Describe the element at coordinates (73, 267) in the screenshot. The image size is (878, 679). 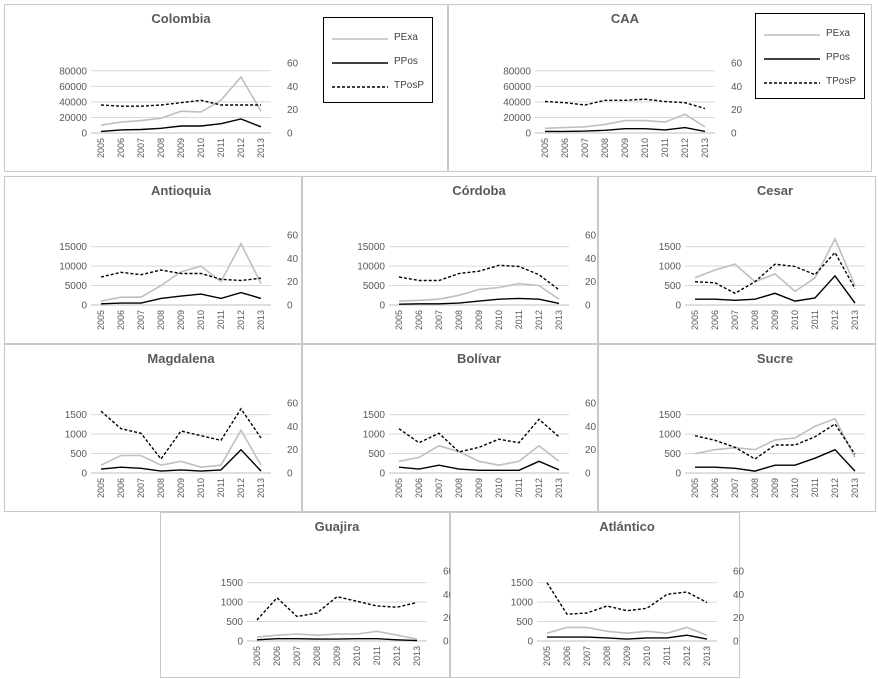
I see `y-left-tick-label: 10000` at that location.